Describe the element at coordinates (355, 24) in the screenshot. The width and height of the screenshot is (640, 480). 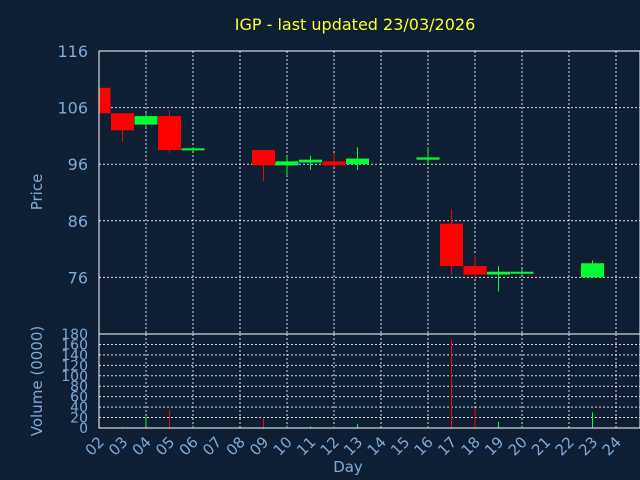
I see `chart-title: IGP - last updated 23/03/2026` at that location.